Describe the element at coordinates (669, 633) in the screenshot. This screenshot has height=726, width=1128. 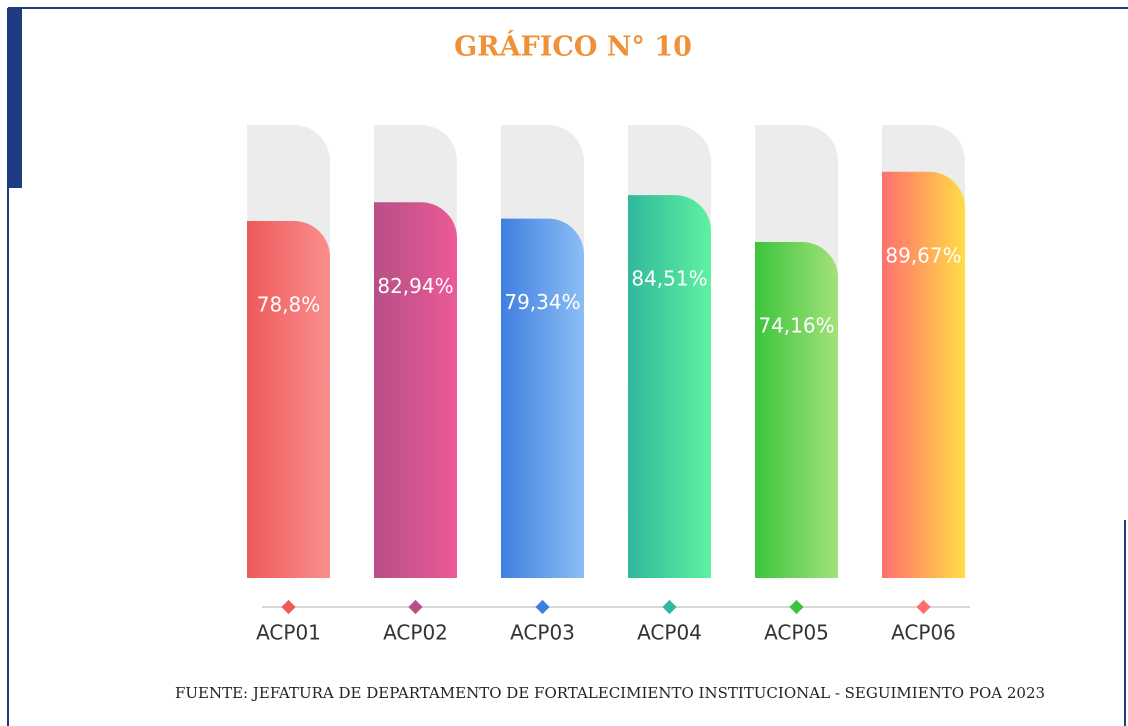
I see `x-tick-label: ACP04` at that location.